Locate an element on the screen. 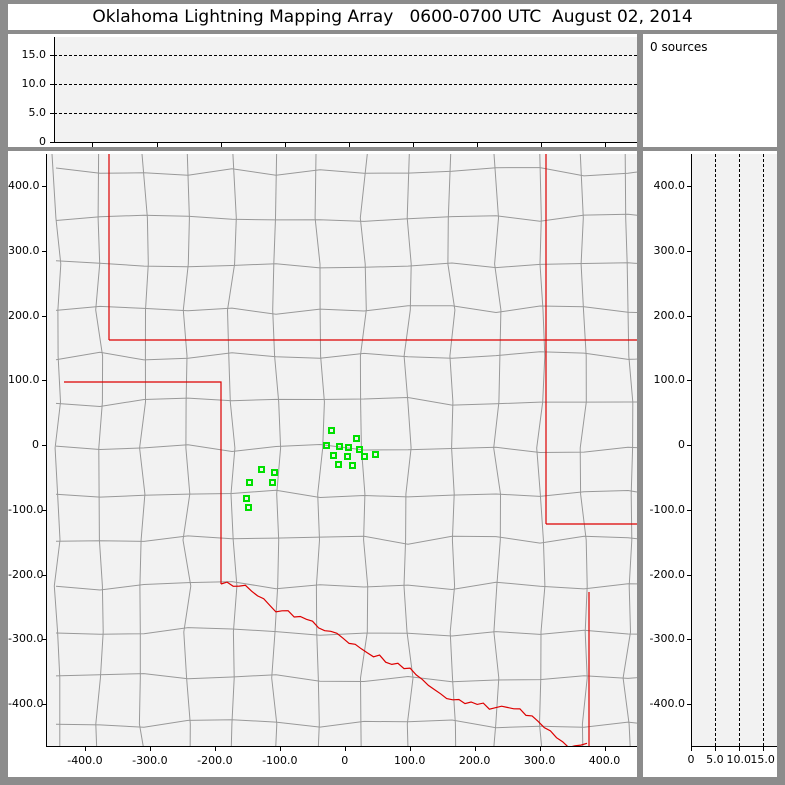 The height and width of the screenshot is (785, 785). x-tick-label: 200.0 is located at coordinates (474, 760).